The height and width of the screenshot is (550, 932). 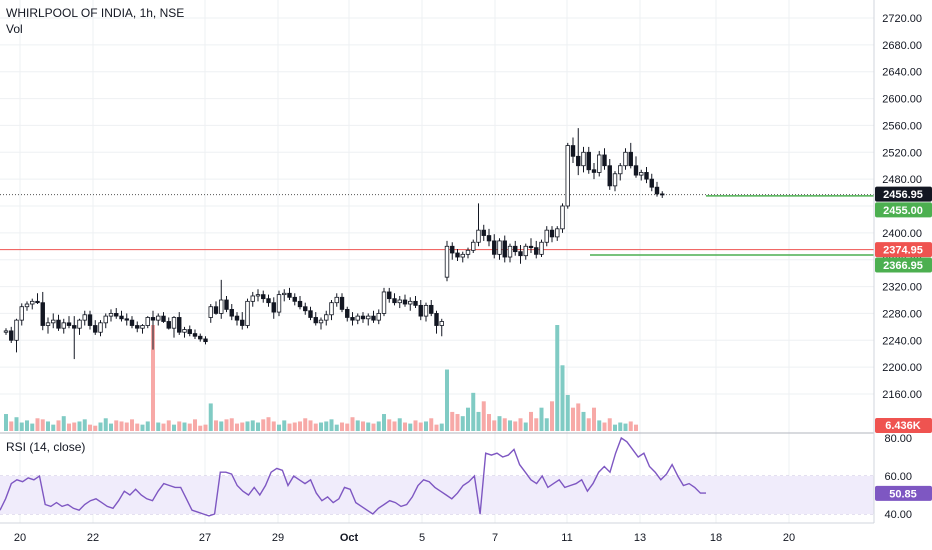 I want to click on last-price-label: 2456.95, so click(x=903, y=195).